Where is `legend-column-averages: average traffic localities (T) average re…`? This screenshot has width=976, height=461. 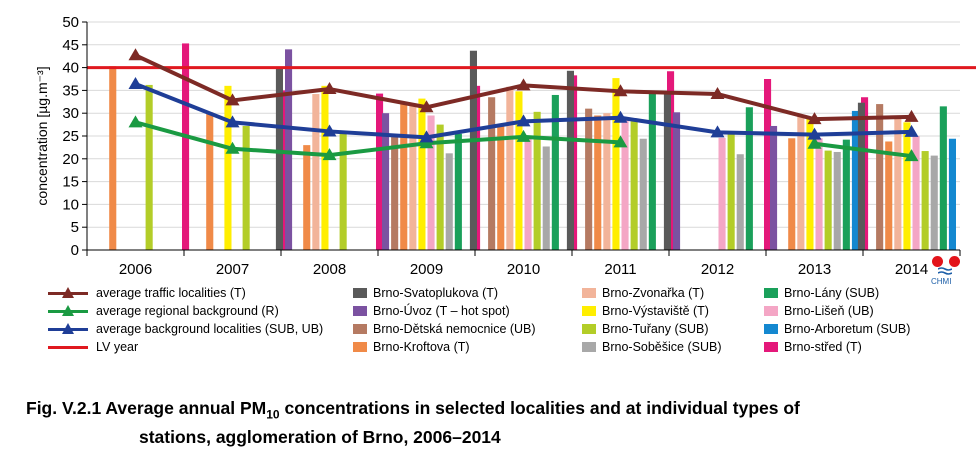 legend-column-averages: average traffic localities (T) average re… is located at coordinates (185, 320).